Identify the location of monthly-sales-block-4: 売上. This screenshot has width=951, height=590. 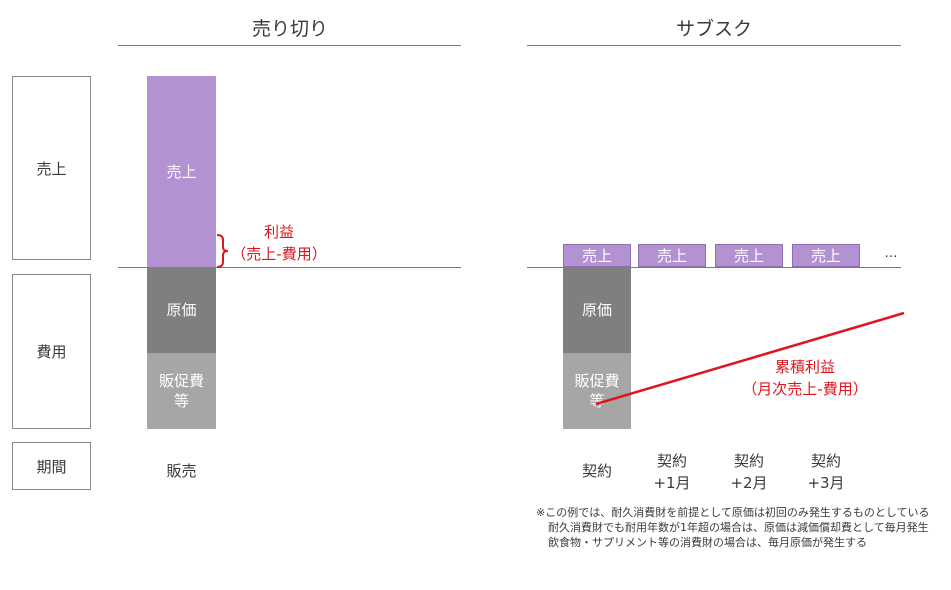
(826, 255).